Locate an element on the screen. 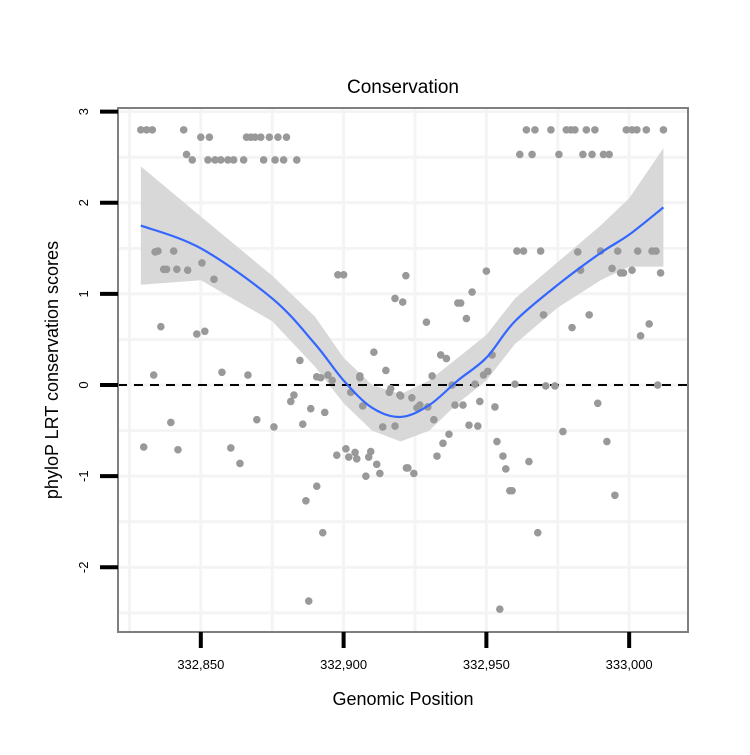 The image size is (750, 755). y-axis-label: phyloP LRT conservation scores is located at coordinates (52, 370).